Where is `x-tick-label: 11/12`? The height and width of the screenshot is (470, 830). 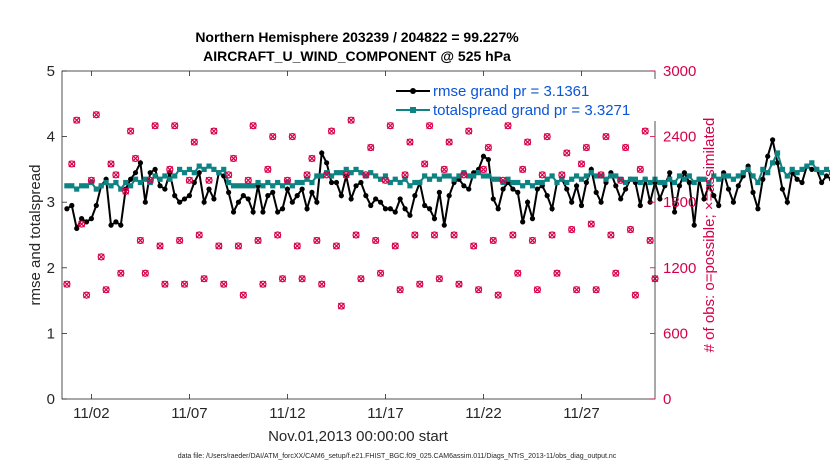
x-tick-label: 11/12 is located at coordinates (287, 413).